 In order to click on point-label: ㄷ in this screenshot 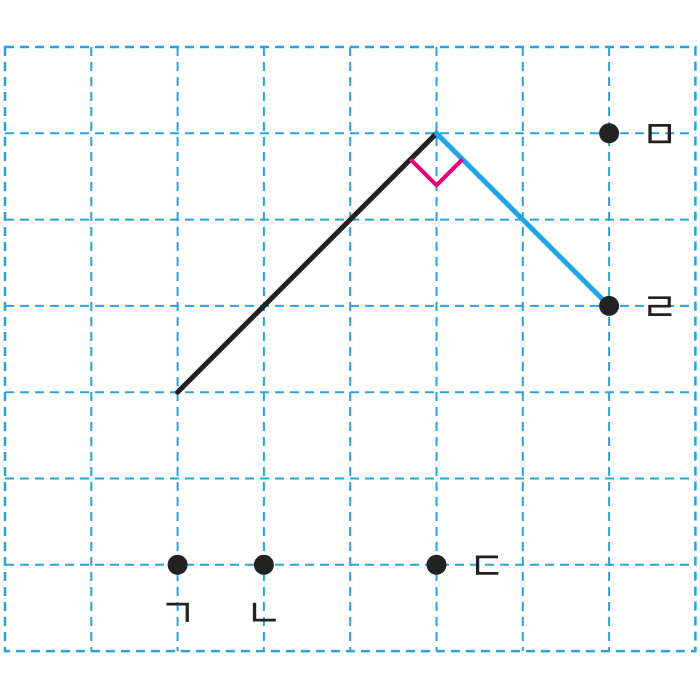, I will do `click(487, 567)`.